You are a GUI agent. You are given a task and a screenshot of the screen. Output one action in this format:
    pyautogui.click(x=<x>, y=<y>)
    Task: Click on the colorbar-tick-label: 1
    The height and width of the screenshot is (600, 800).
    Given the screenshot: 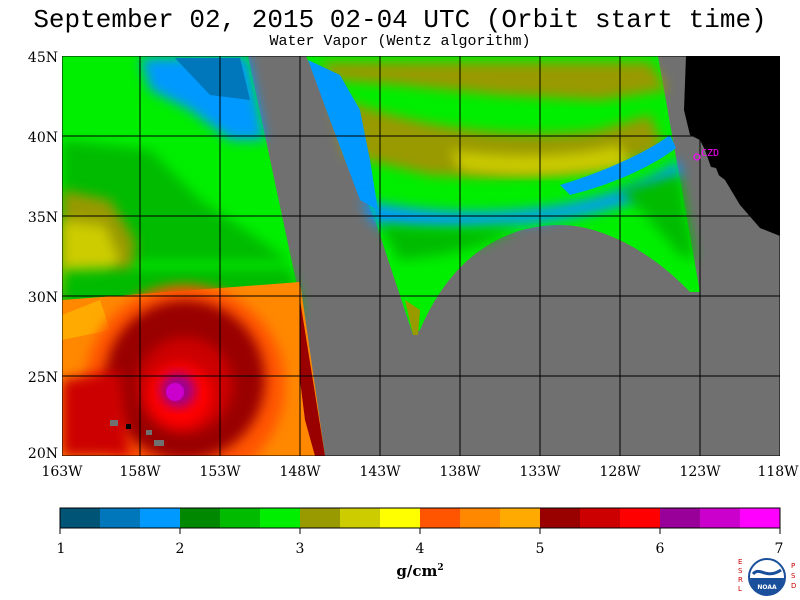 What is the action you would take?
    pyautogui.click(x=61, y=549)
    